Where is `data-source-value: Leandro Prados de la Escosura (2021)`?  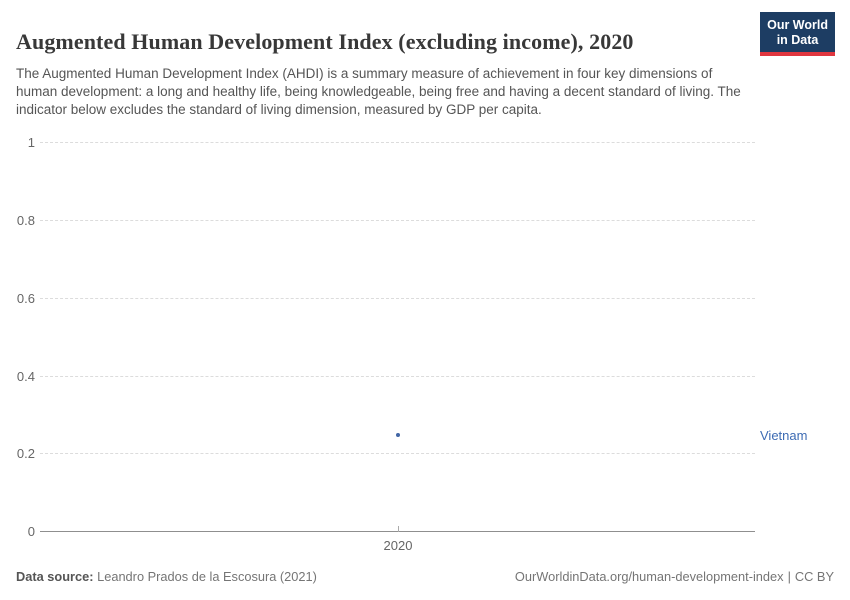 data-source-value: Leandro Prados de la Escosura (2021) is located at coordinates (207, 576).